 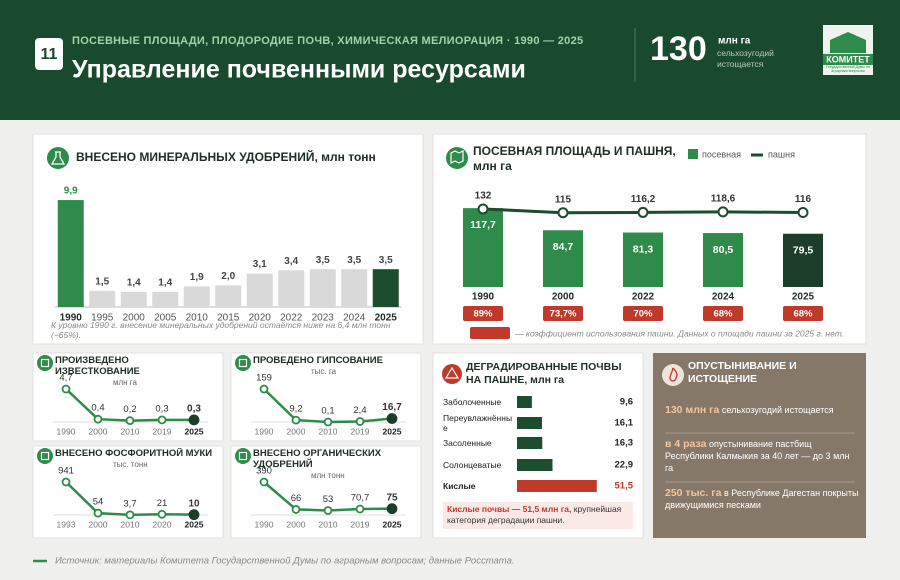 I want to click on x-tick-label: 1993, so click(x=66, y=524).